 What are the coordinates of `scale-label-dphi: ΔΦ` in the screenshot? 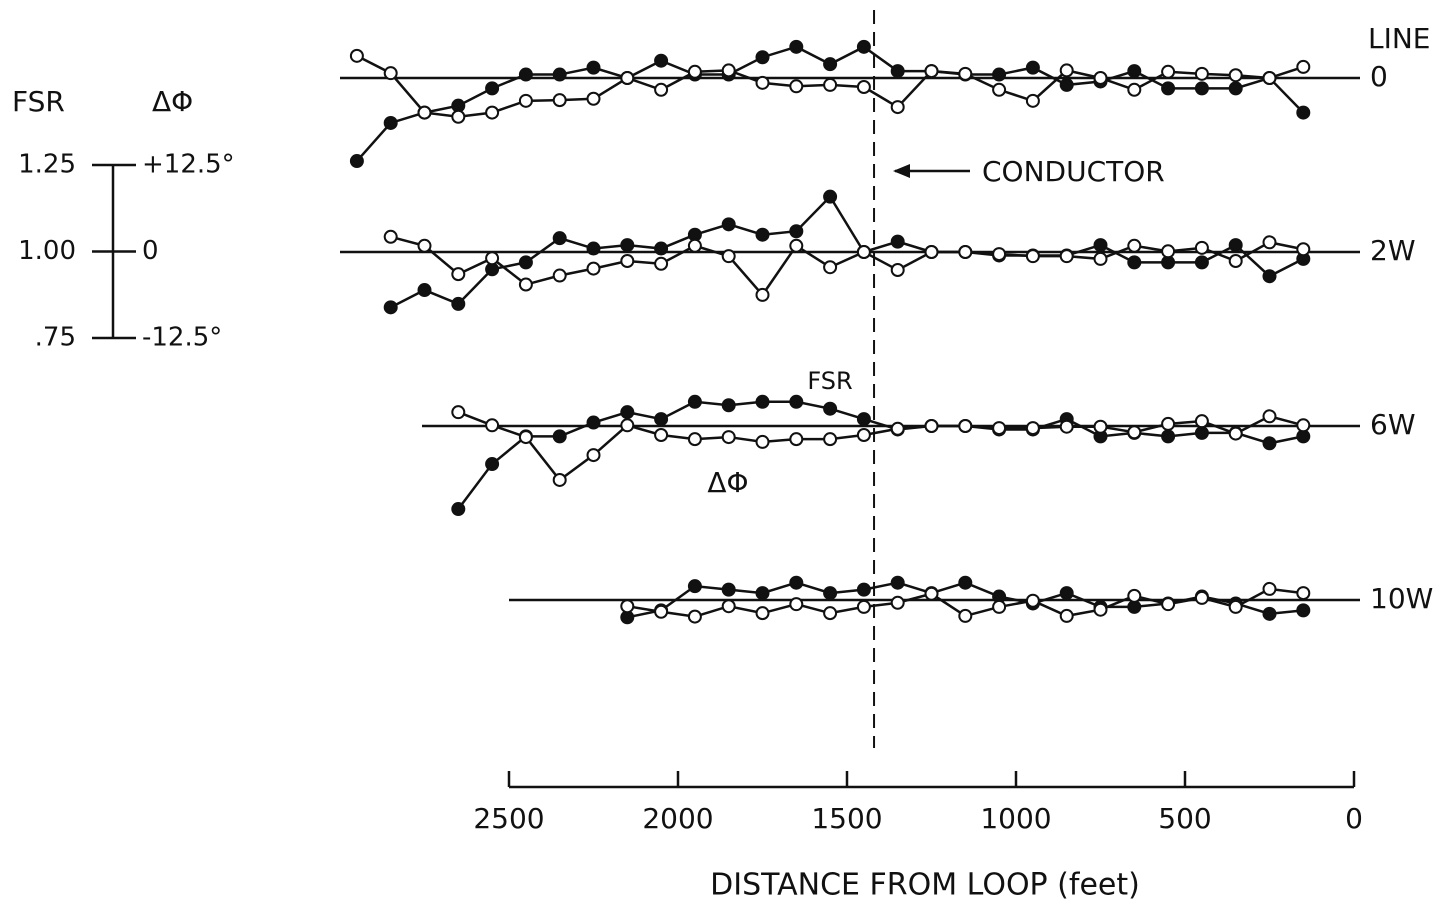 It's located at (172, 101).